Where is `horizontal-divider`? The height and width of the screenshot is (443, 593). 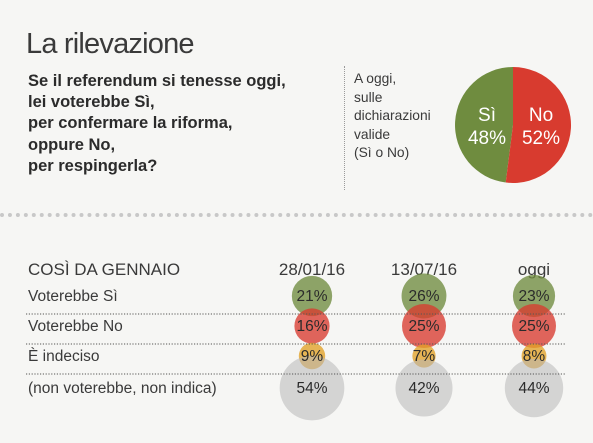
horizontal-divider is located at coordinates (296, 215).